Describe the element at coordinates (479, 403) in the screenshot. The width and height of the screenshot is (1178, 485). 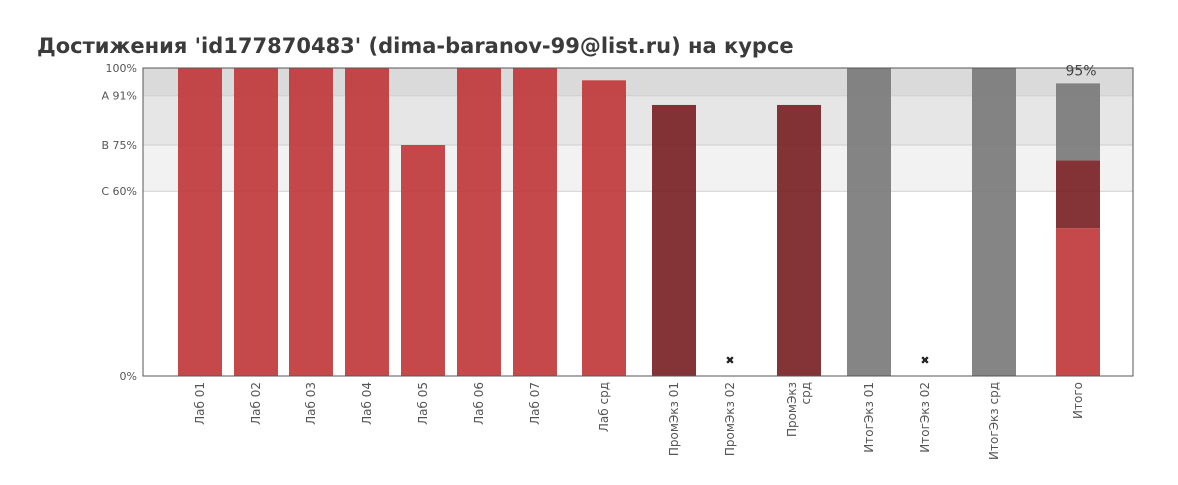
I see `x-tick-label: Лаб 06` at that location.